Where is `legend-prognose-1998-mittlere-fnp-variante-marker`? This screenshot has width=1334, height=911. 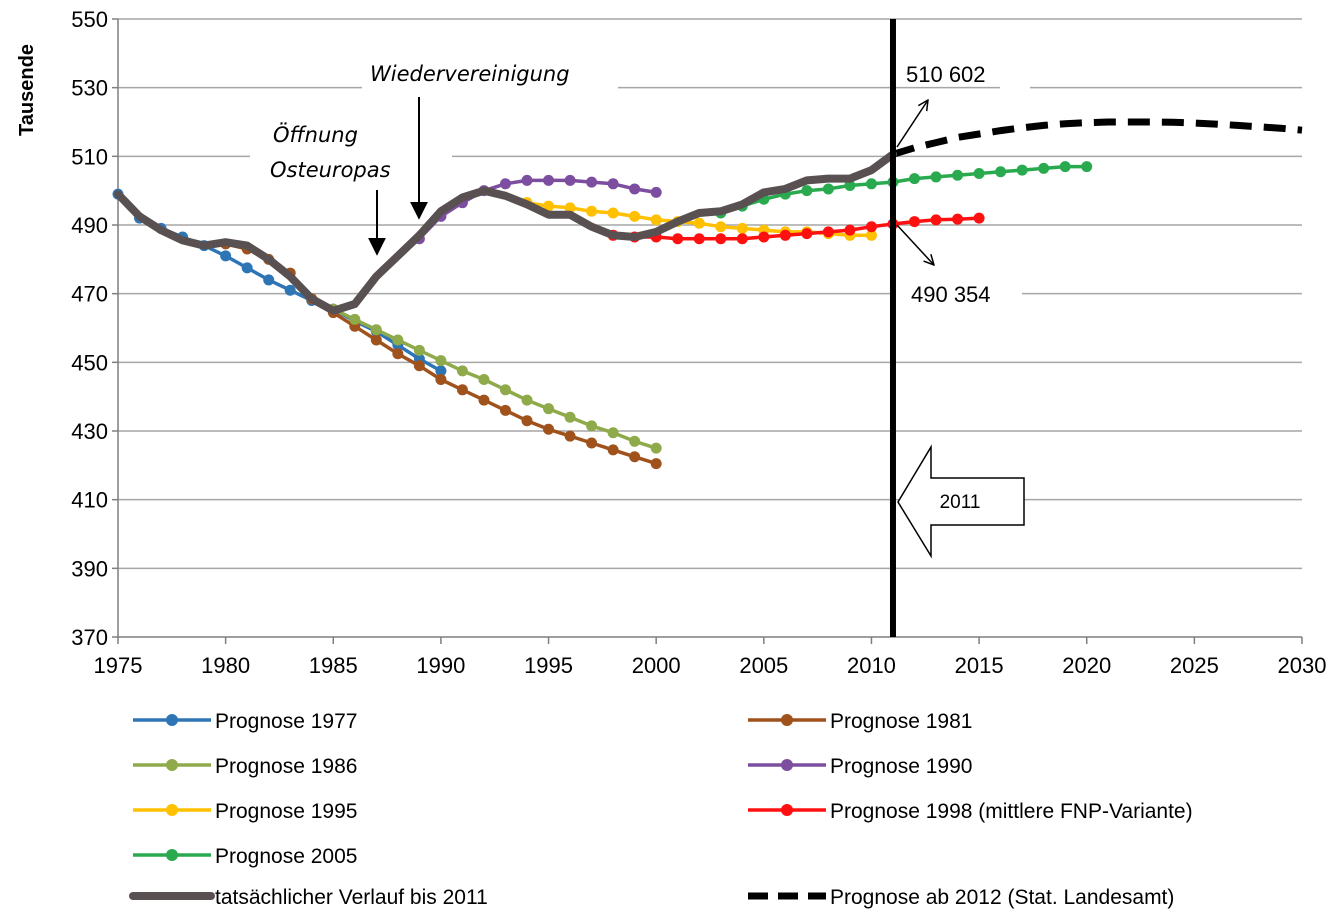
legend-prognose-1998-mittlere-fnp-variante-marker is located at coordinates (787, 810).